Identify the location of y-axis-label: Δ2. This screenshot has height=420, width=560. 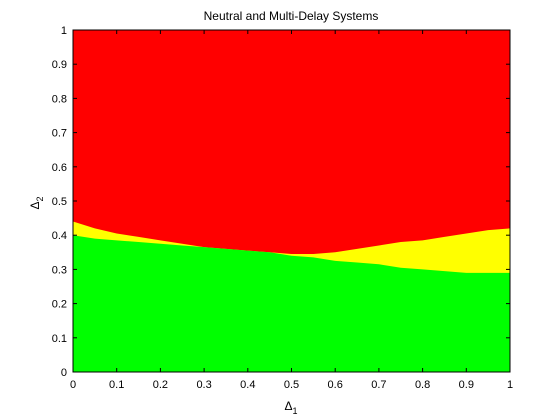
(36, 202).